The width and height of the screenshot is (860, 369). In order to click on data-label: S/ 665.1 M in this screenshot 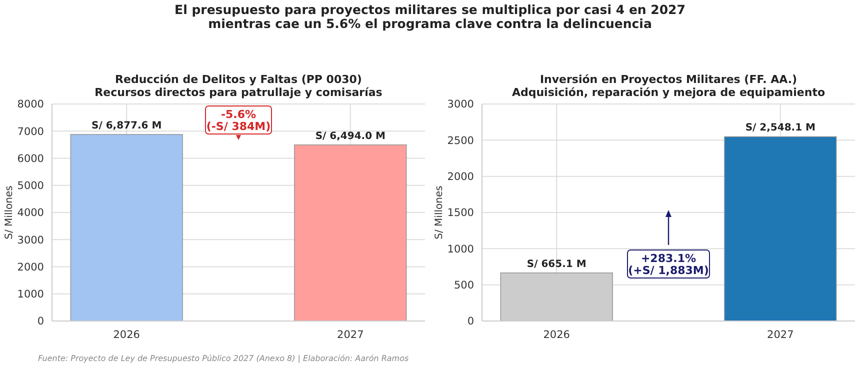, I will do `click(556, 264)`.